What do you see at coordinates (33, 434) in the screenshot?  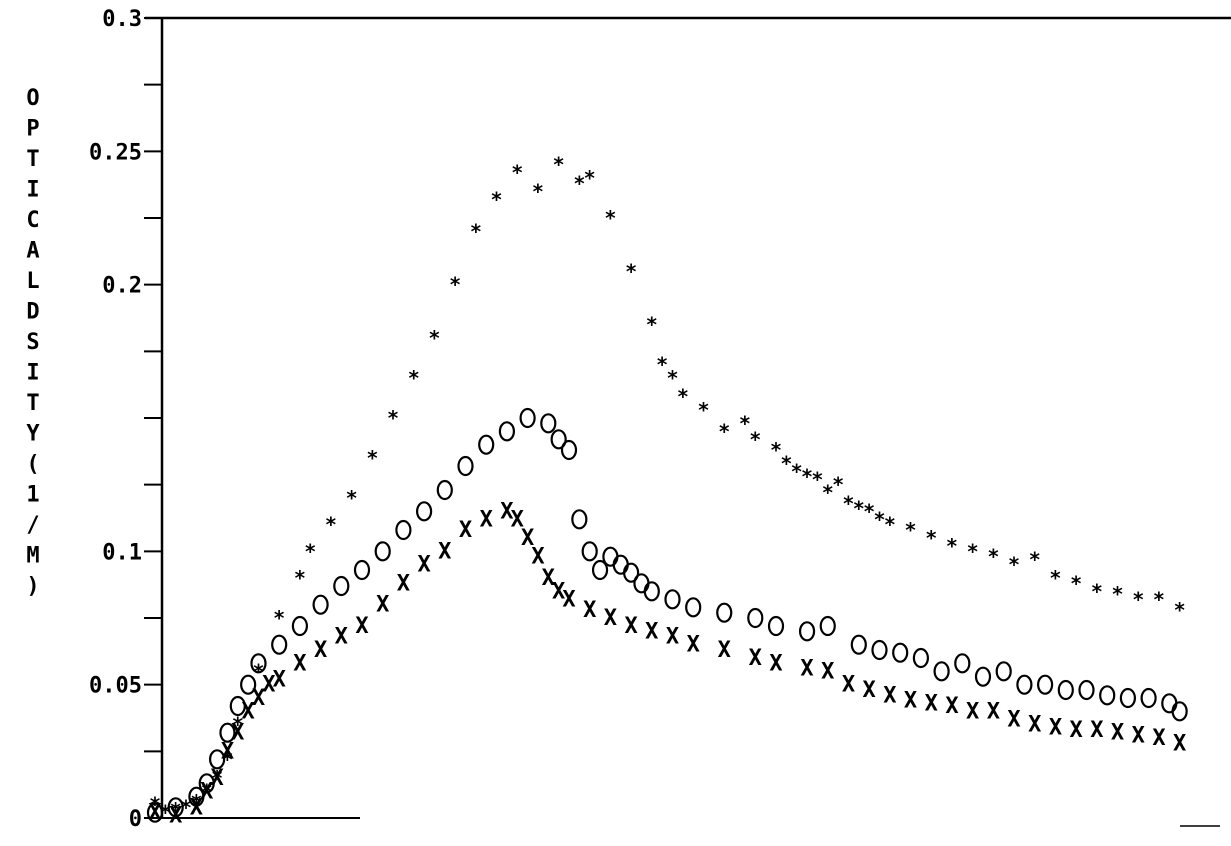 I see `y-axis-label-char: Y` at bounding box center [33, 434].